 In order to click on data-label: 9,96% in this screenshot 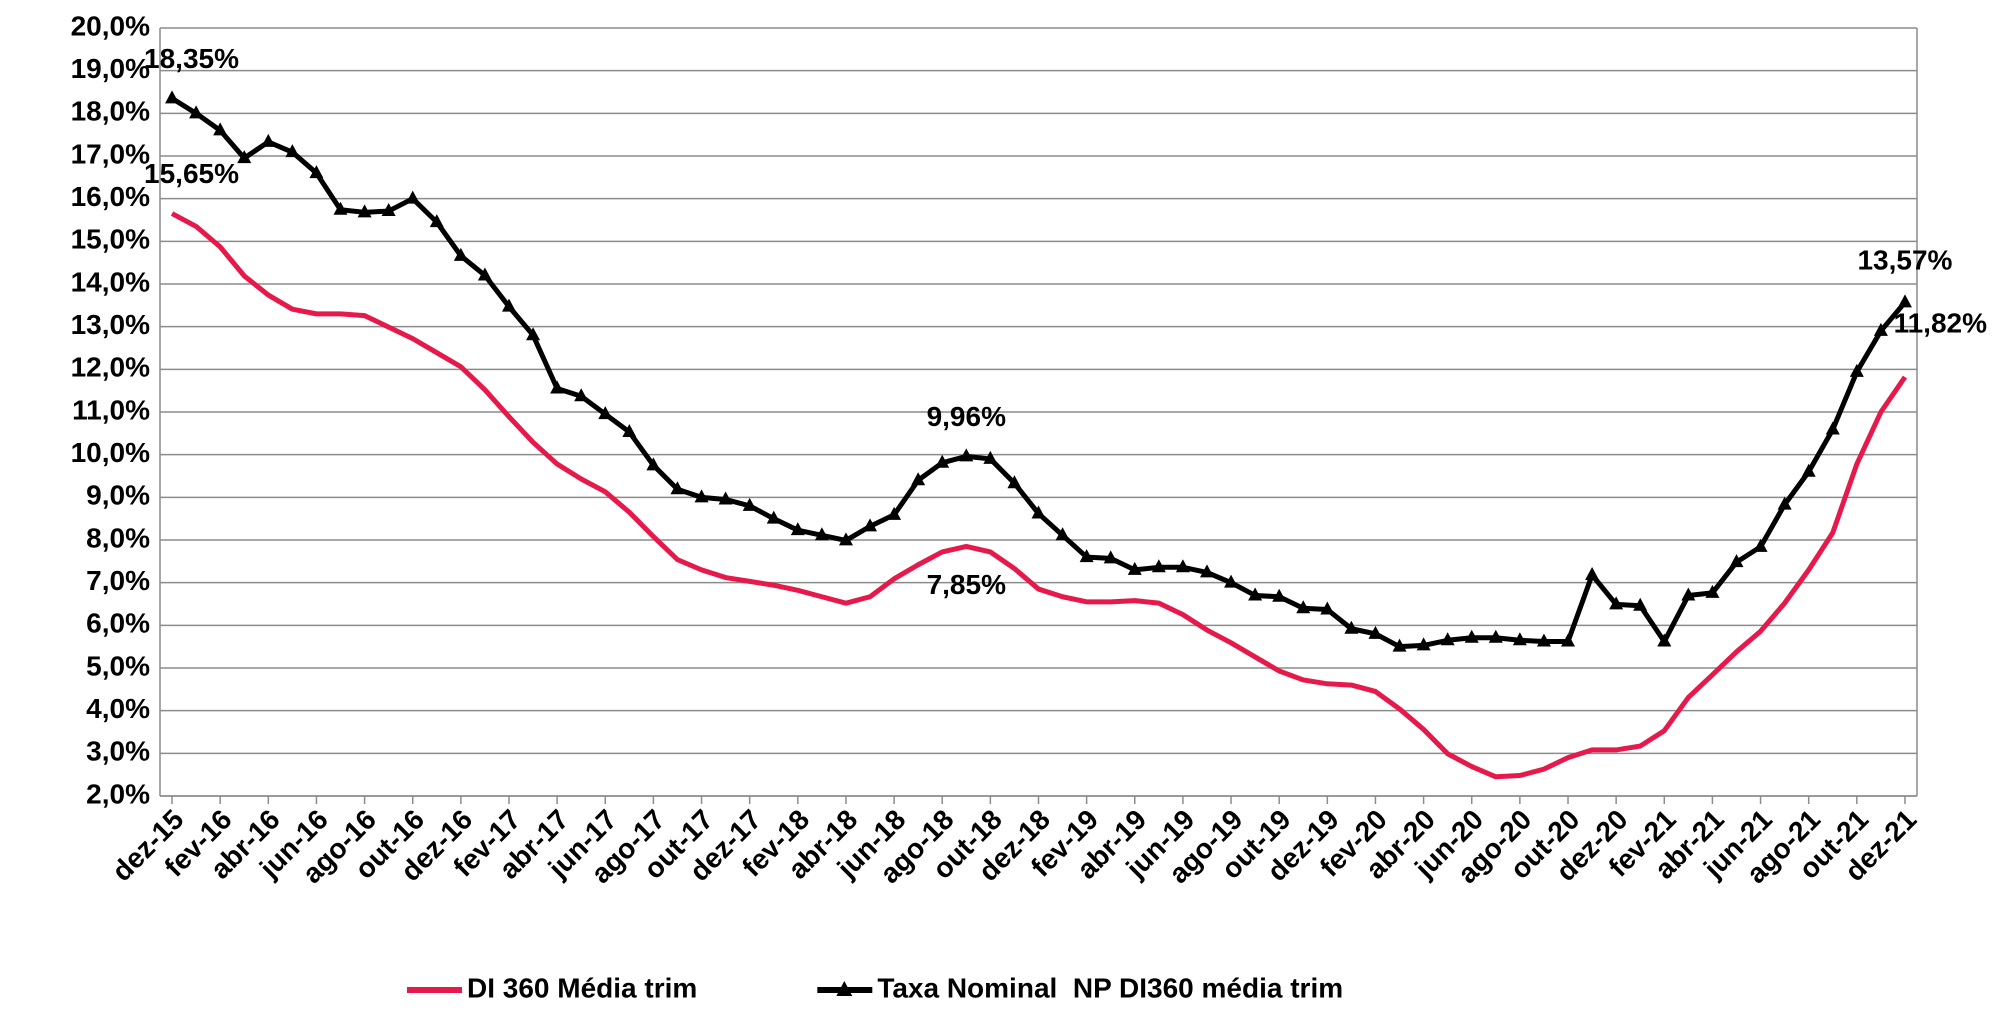, I will do `click(966, 416)`.